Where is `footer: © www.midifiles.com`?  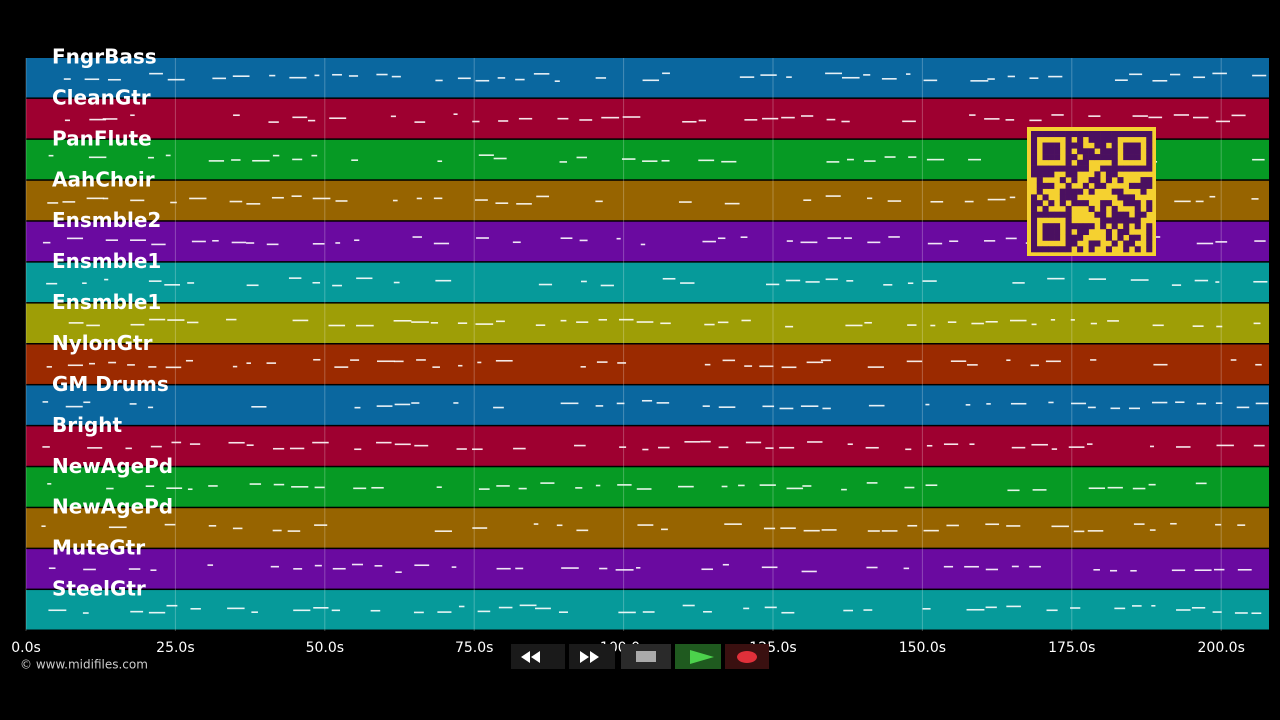
footer: © www.midifiles.com is located at coordinates (84, 665).